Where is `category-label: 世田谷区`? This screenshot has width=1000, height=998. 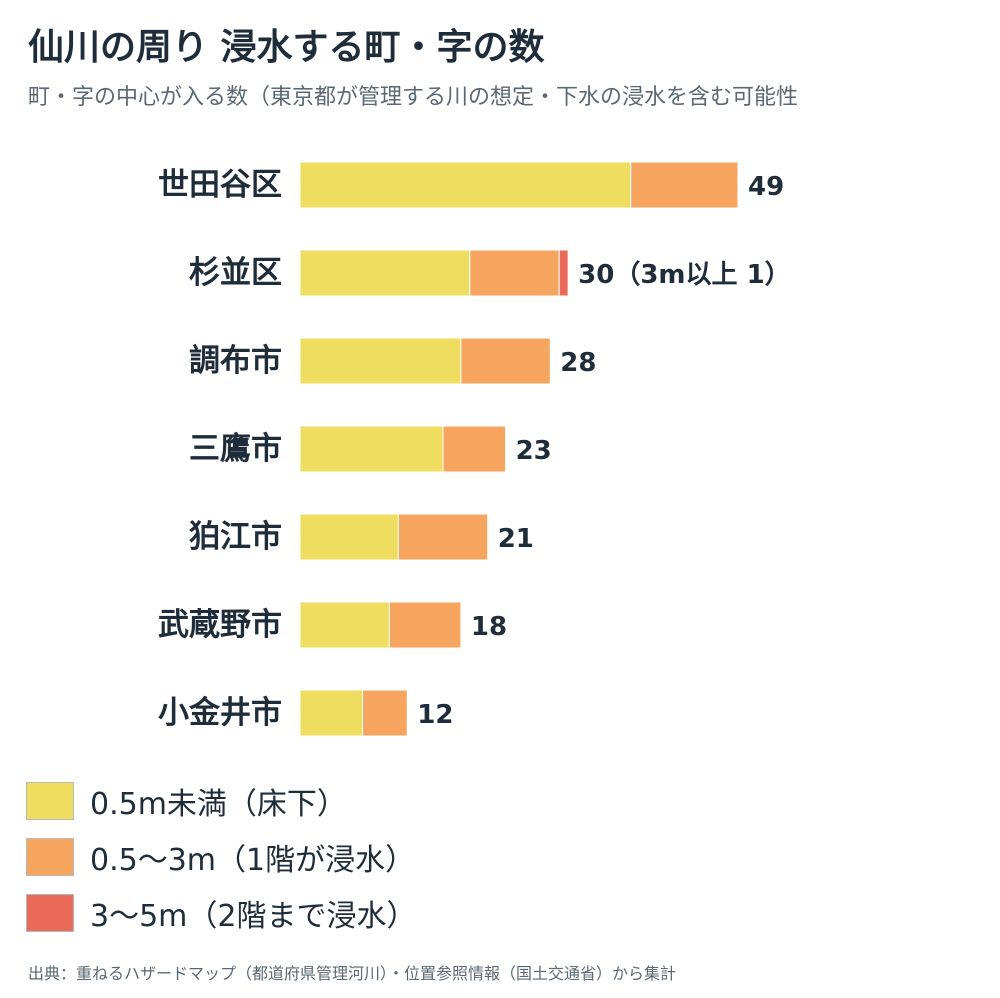
category-label: 世田谷区 is located at coordinates (220, 185).